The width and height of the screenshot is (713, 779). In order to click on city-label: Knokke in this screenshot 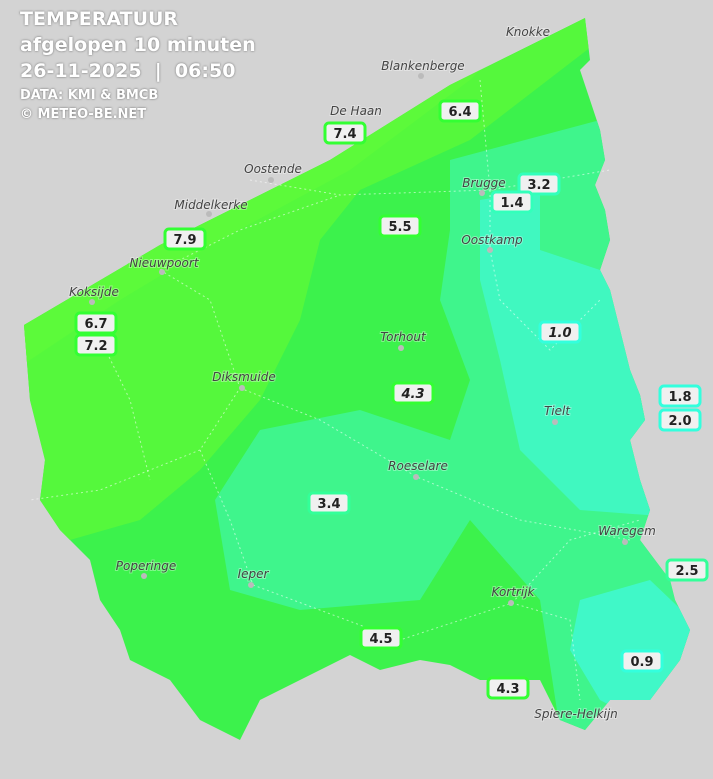, I will do `click(528, 32)`.